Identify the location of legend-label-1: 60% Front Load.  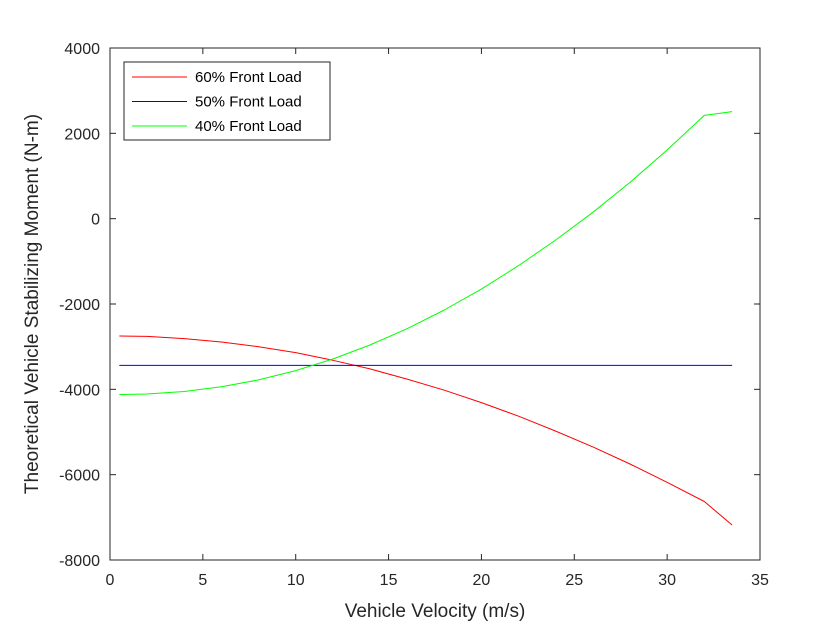
(248, 77).